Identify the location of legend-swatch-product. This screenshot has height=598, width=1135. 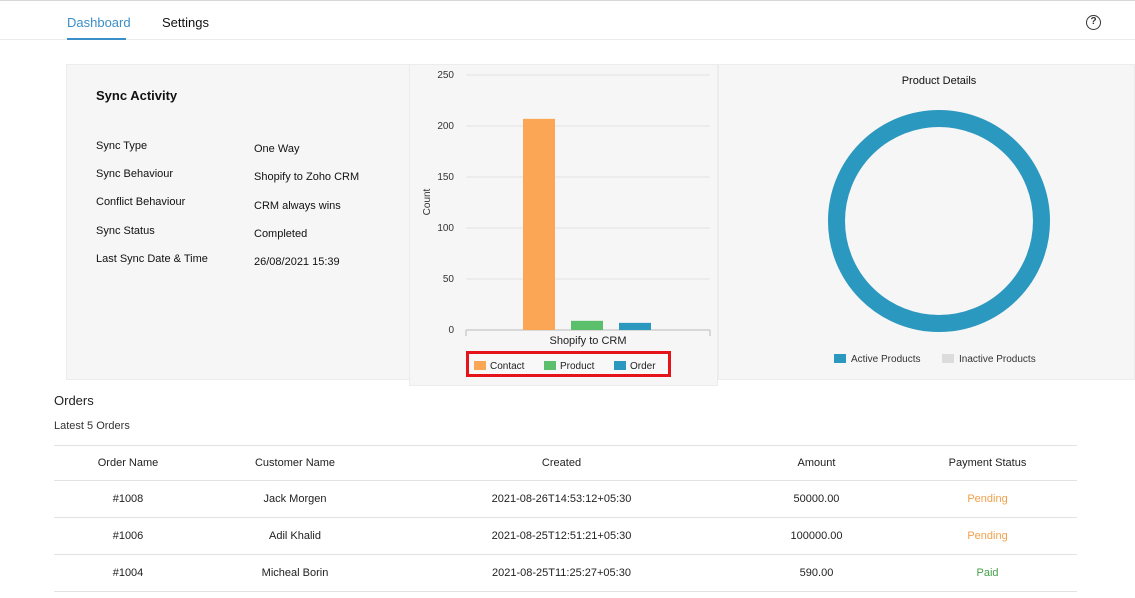
(550, 365).